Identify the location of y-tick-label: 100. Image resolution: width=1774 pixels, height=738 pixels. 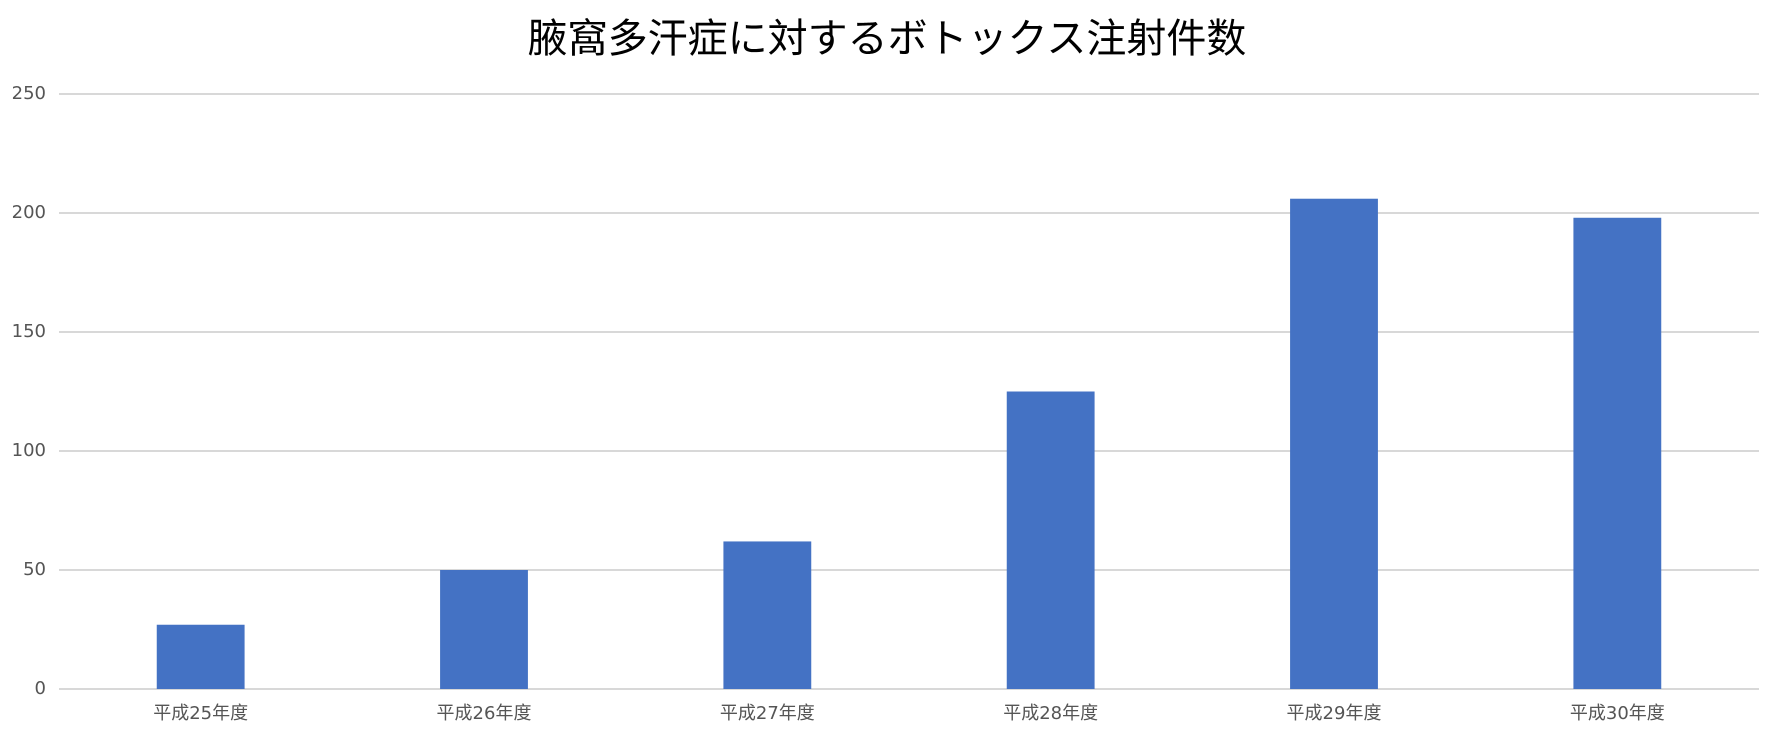
(29, 450).